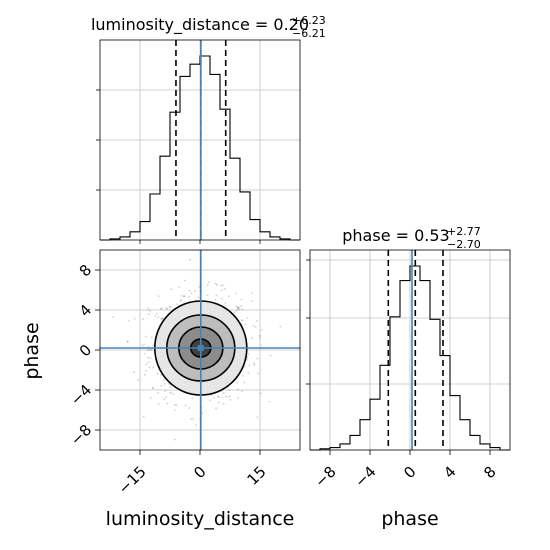 The width and height of the screenshot is (550, 550). Describe the element at coordinates (395, 235) in the screenshot. I see `title-phase-base: phase = 0.53` at that location.